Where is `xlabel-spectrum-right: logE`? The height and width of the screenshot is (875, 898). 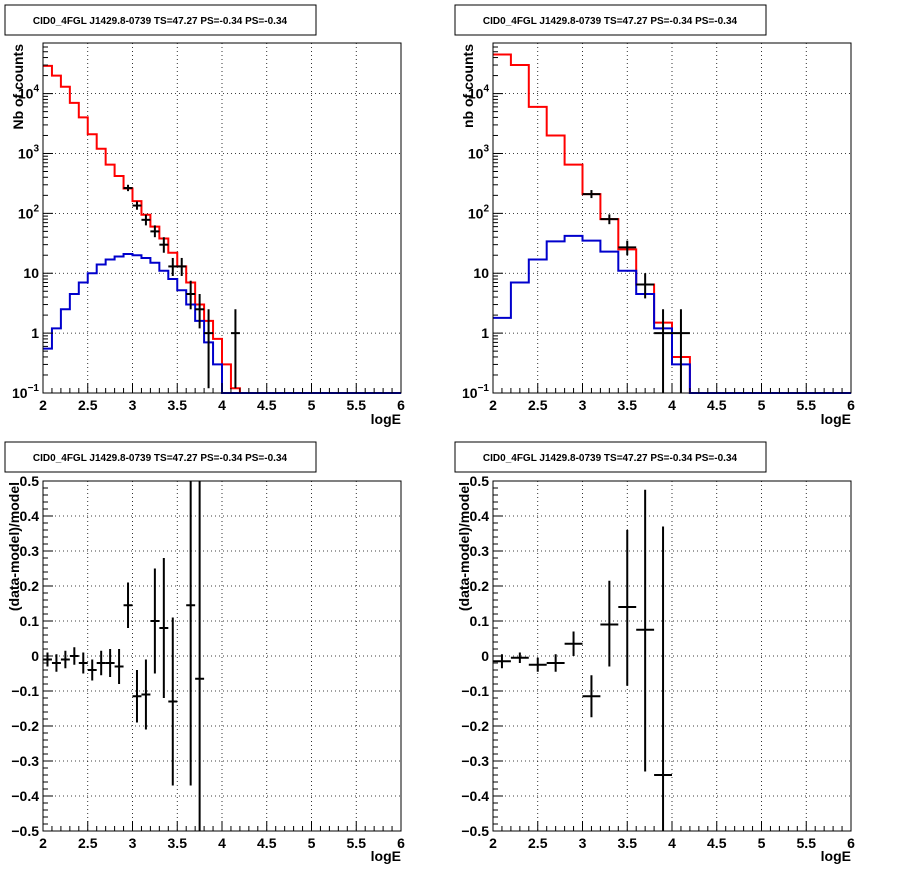 xlabel-spectrum-right: logE is located at coordinates (836, 419).